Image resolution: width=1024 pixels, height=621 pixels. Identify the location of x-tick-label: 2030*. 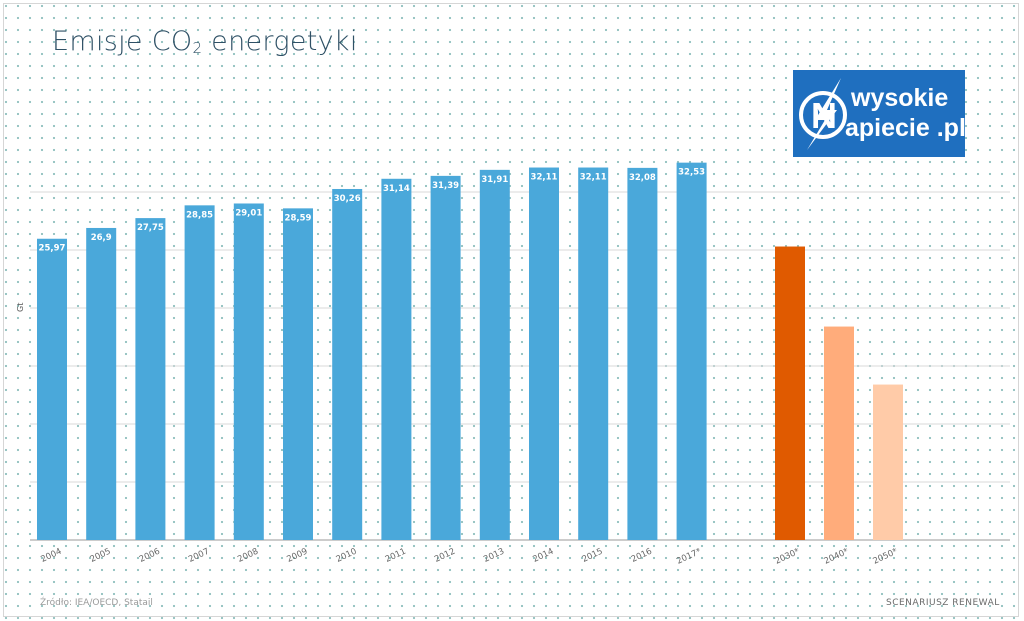
(788, 557).